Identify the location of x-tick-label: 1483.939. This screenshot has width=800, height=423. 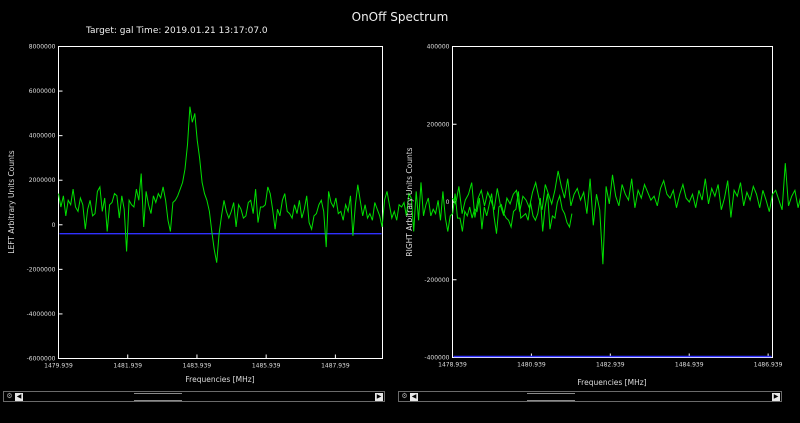
(197, 366).